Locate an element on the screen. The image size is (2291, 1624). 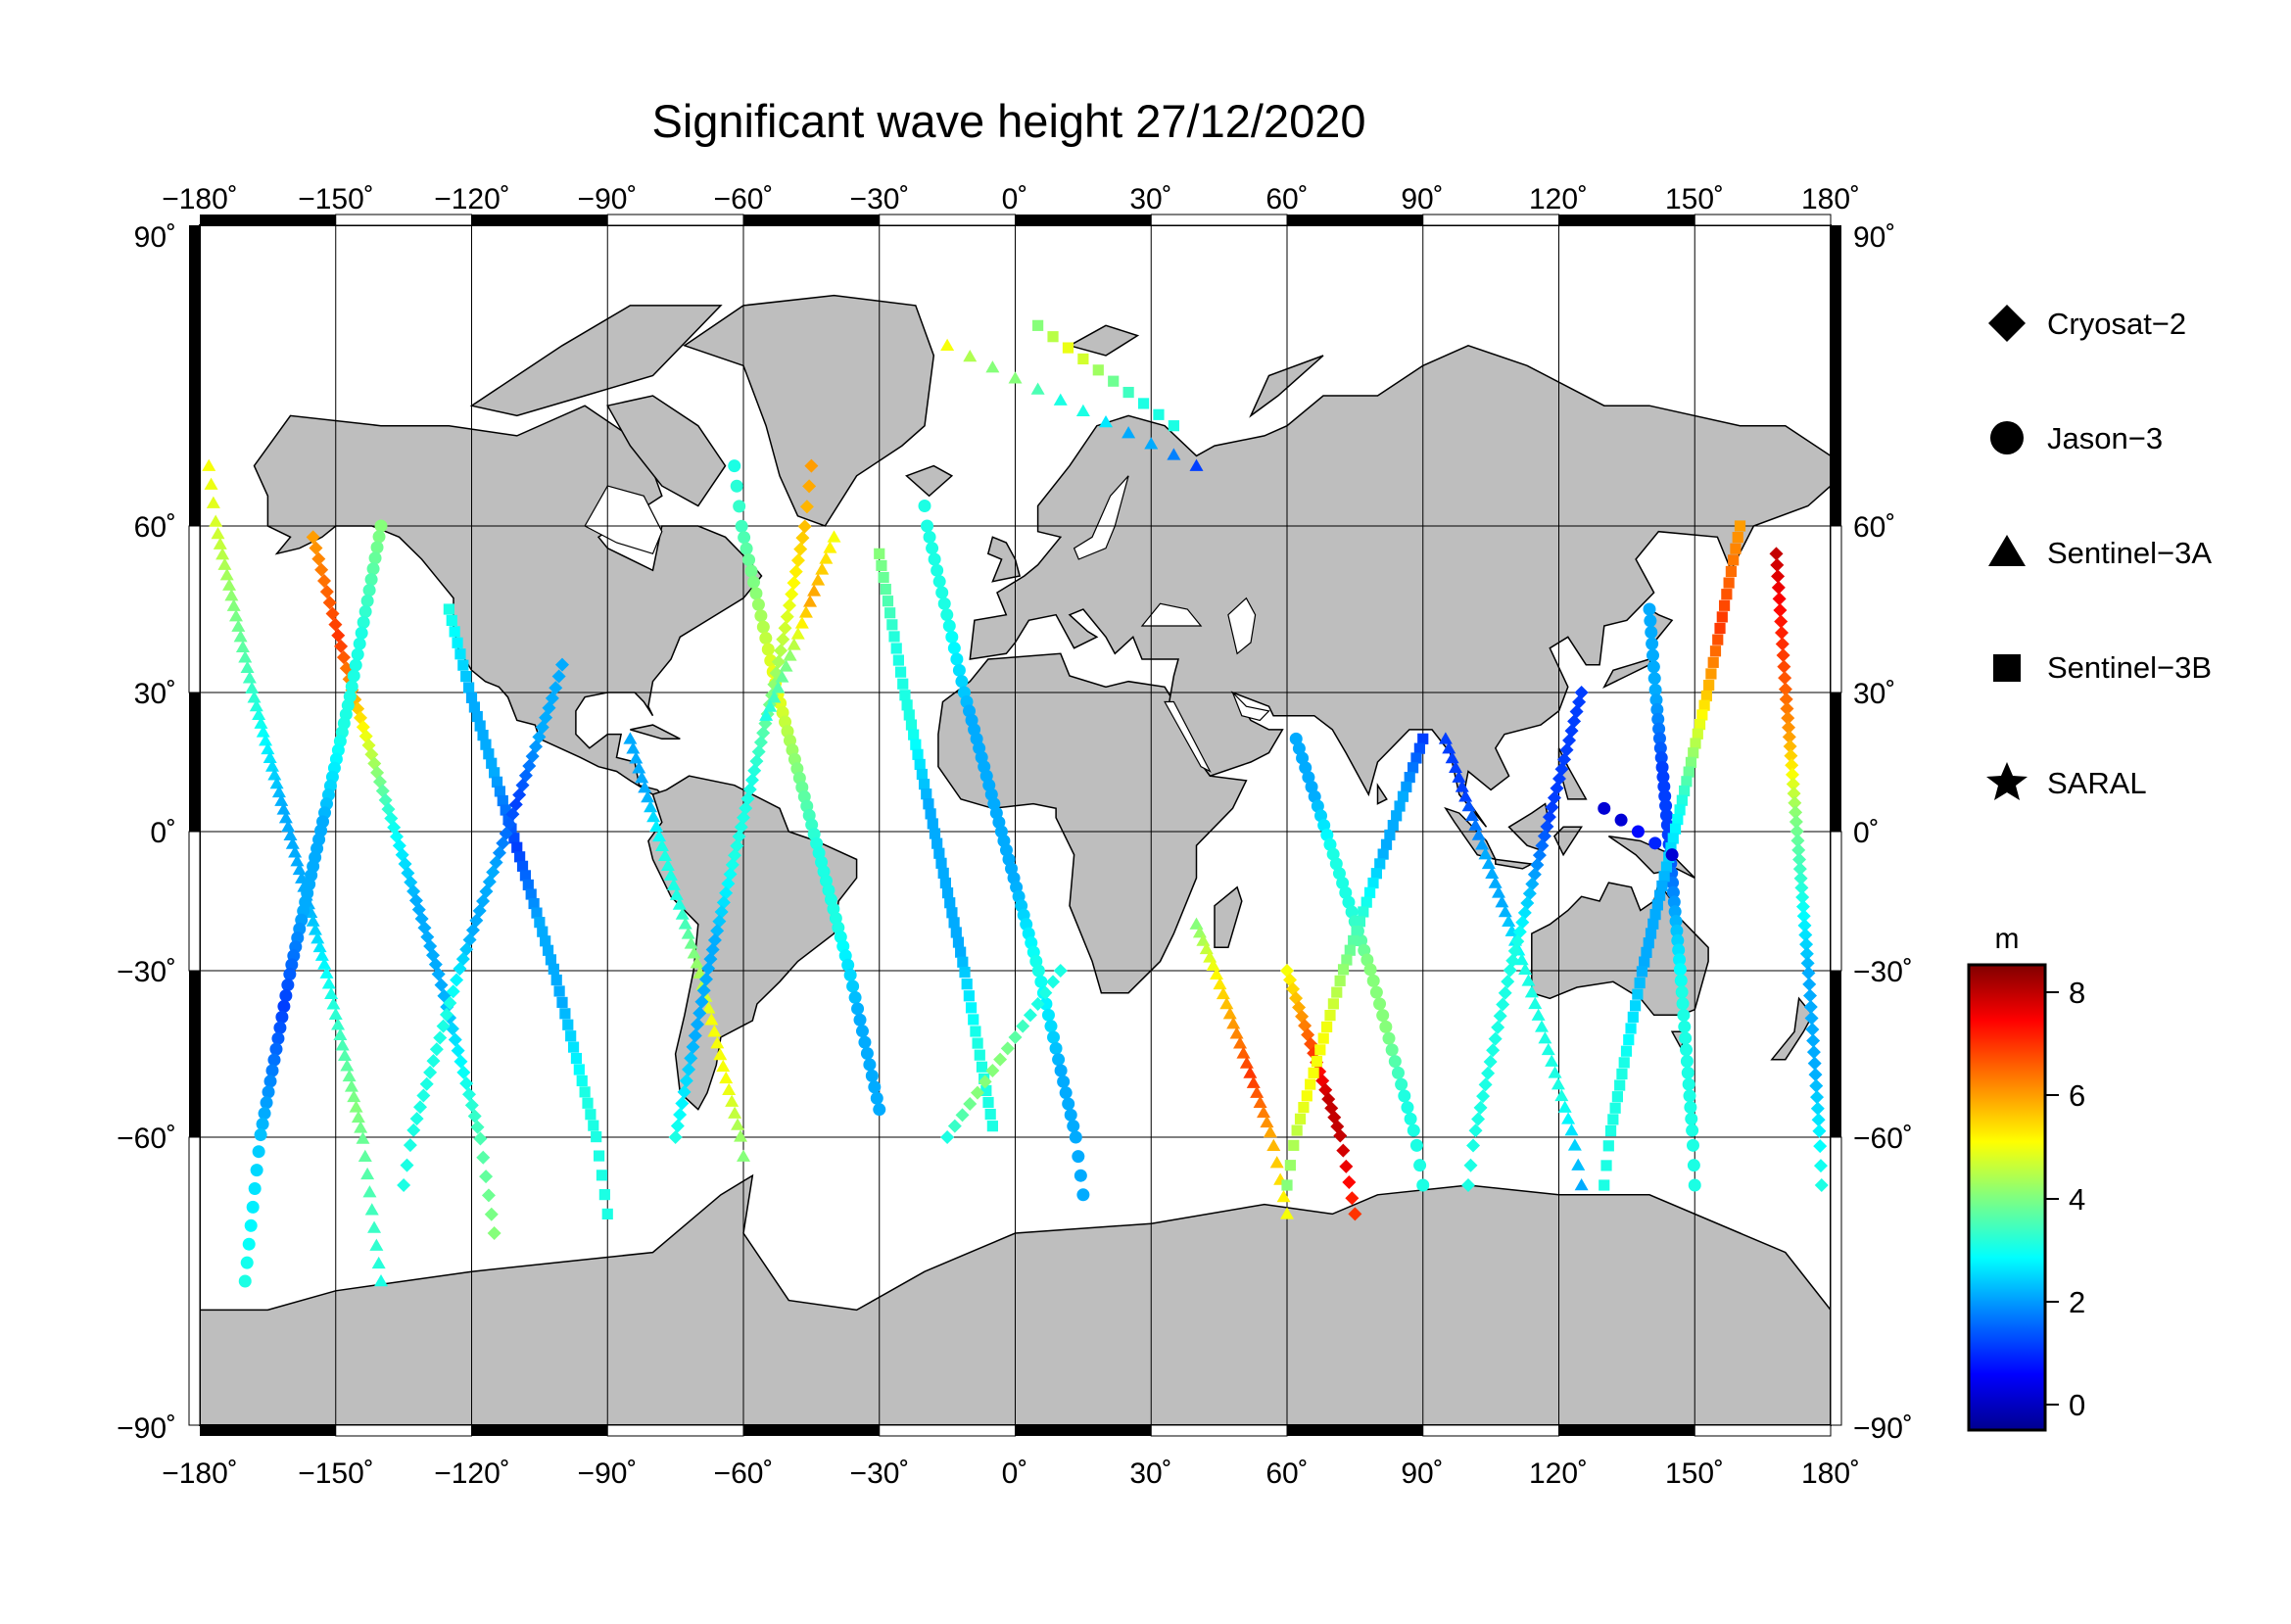
colorbar-tick-label: 8 is located at coordinates (2077, 993).